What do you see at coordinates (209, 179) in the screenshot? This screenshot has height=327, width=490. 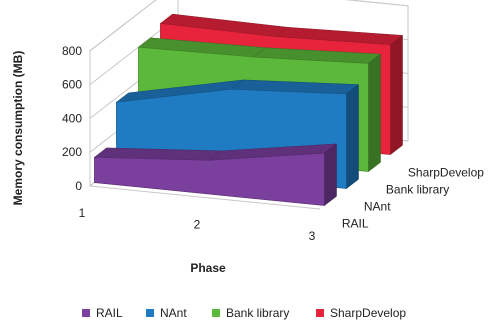 I see `series-front-face` at bounding box center [209, 179].